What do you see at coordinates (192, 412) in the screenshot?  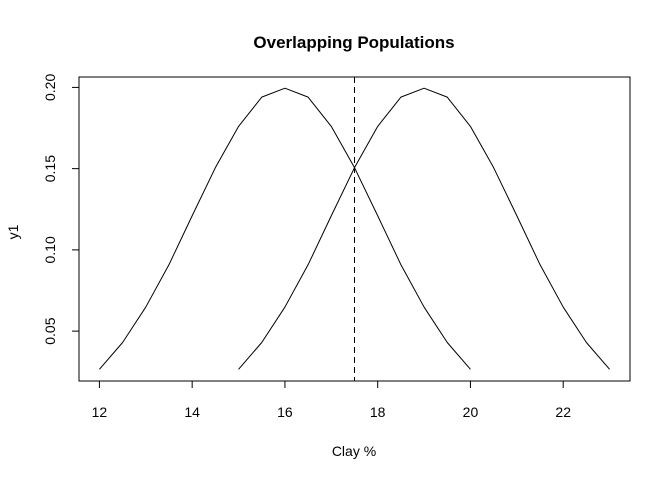 I see `x-tick-label: 14` at bounding box center [192, 412].